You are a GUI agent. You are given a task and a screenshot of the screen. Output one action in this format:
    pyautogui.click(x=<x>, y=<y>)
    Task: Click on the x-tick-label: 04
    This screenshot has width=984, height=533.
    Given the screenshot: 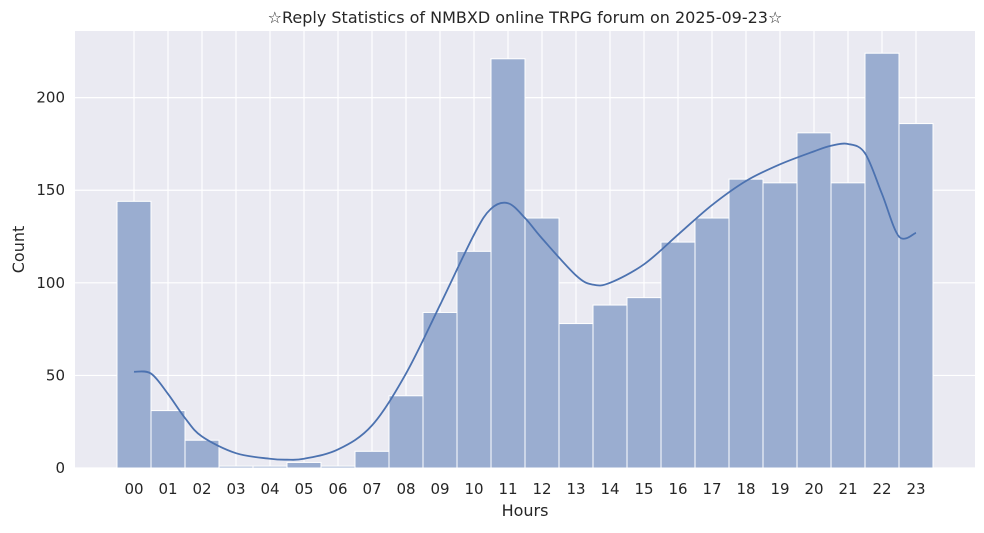 What is the action you would take?
    pyautogui.click(x=269, y=489)
    